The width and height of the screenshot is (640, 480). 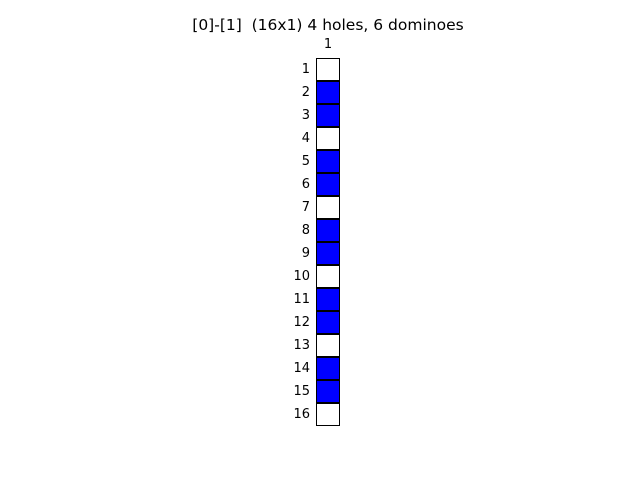 I want to click on board-row: 2, so click(x=321, y=92).